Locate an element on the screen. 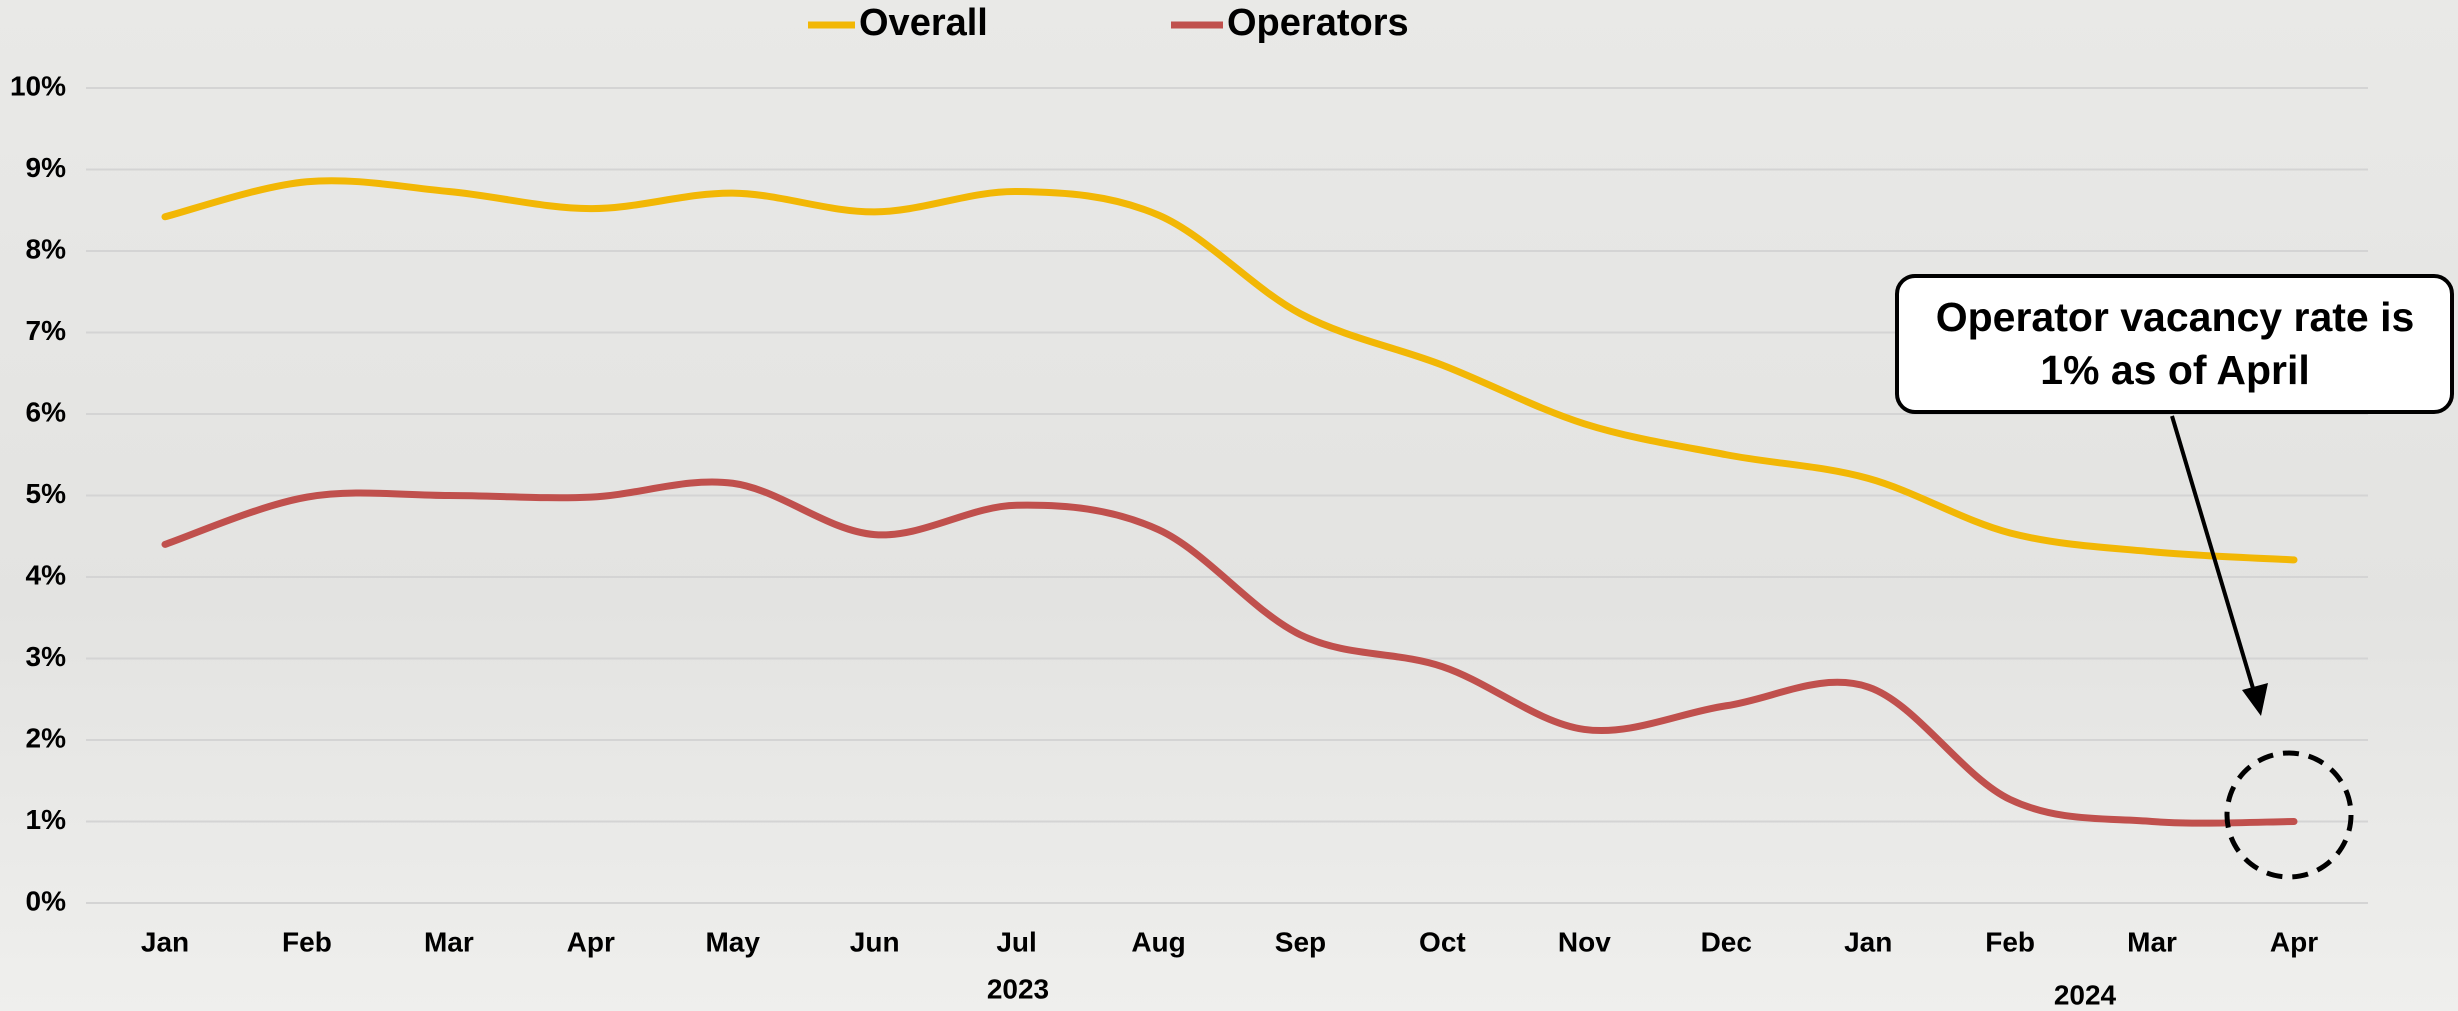  arrow-head is located at coordinates (2255, 699).